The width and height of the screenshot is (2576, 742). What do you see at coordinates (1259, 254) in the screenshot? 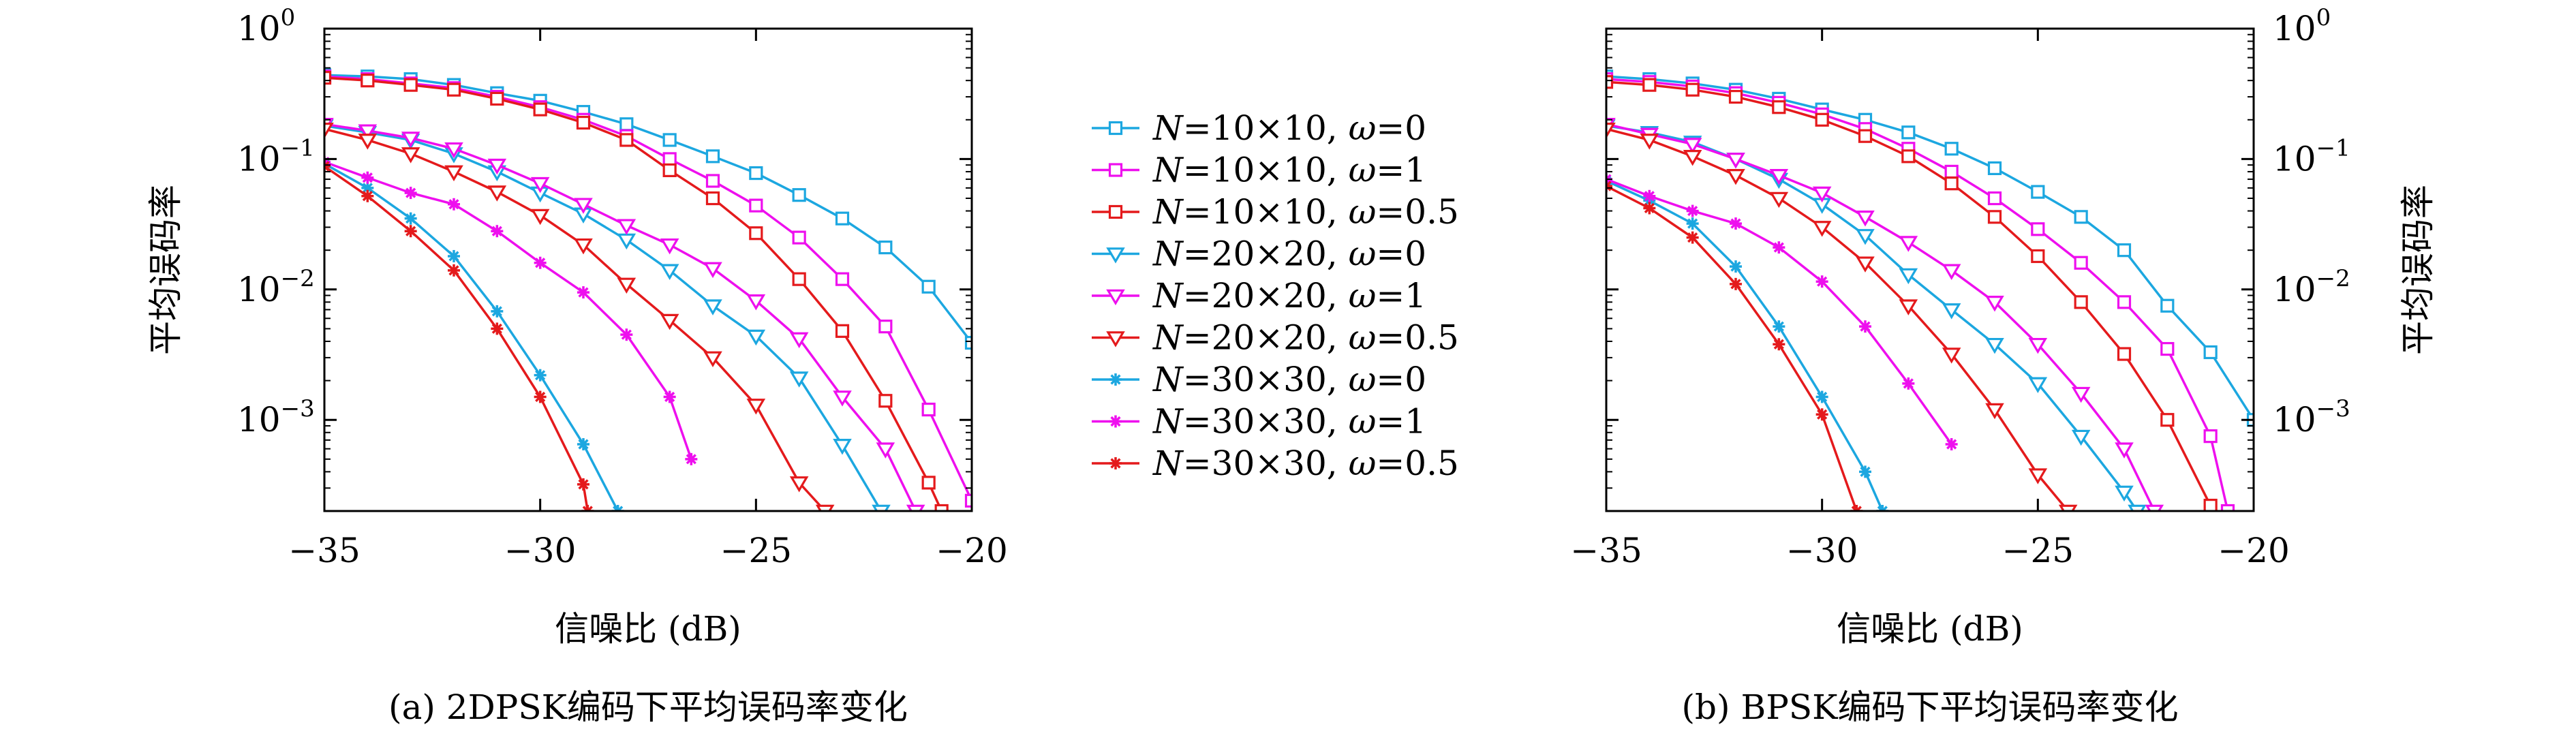
I see `legend-entry: N=20×20, ω=0` at bounding box center [1259, 254].